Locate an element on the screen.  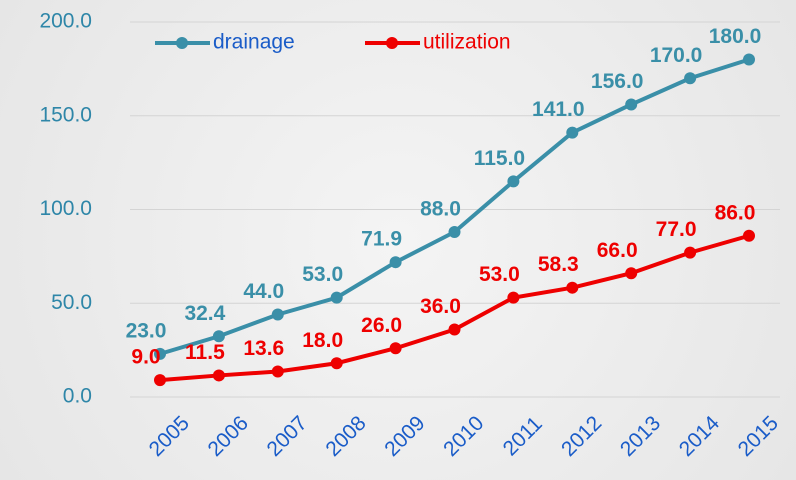
data-label: 141.0 is located at coordinates (558, 109).